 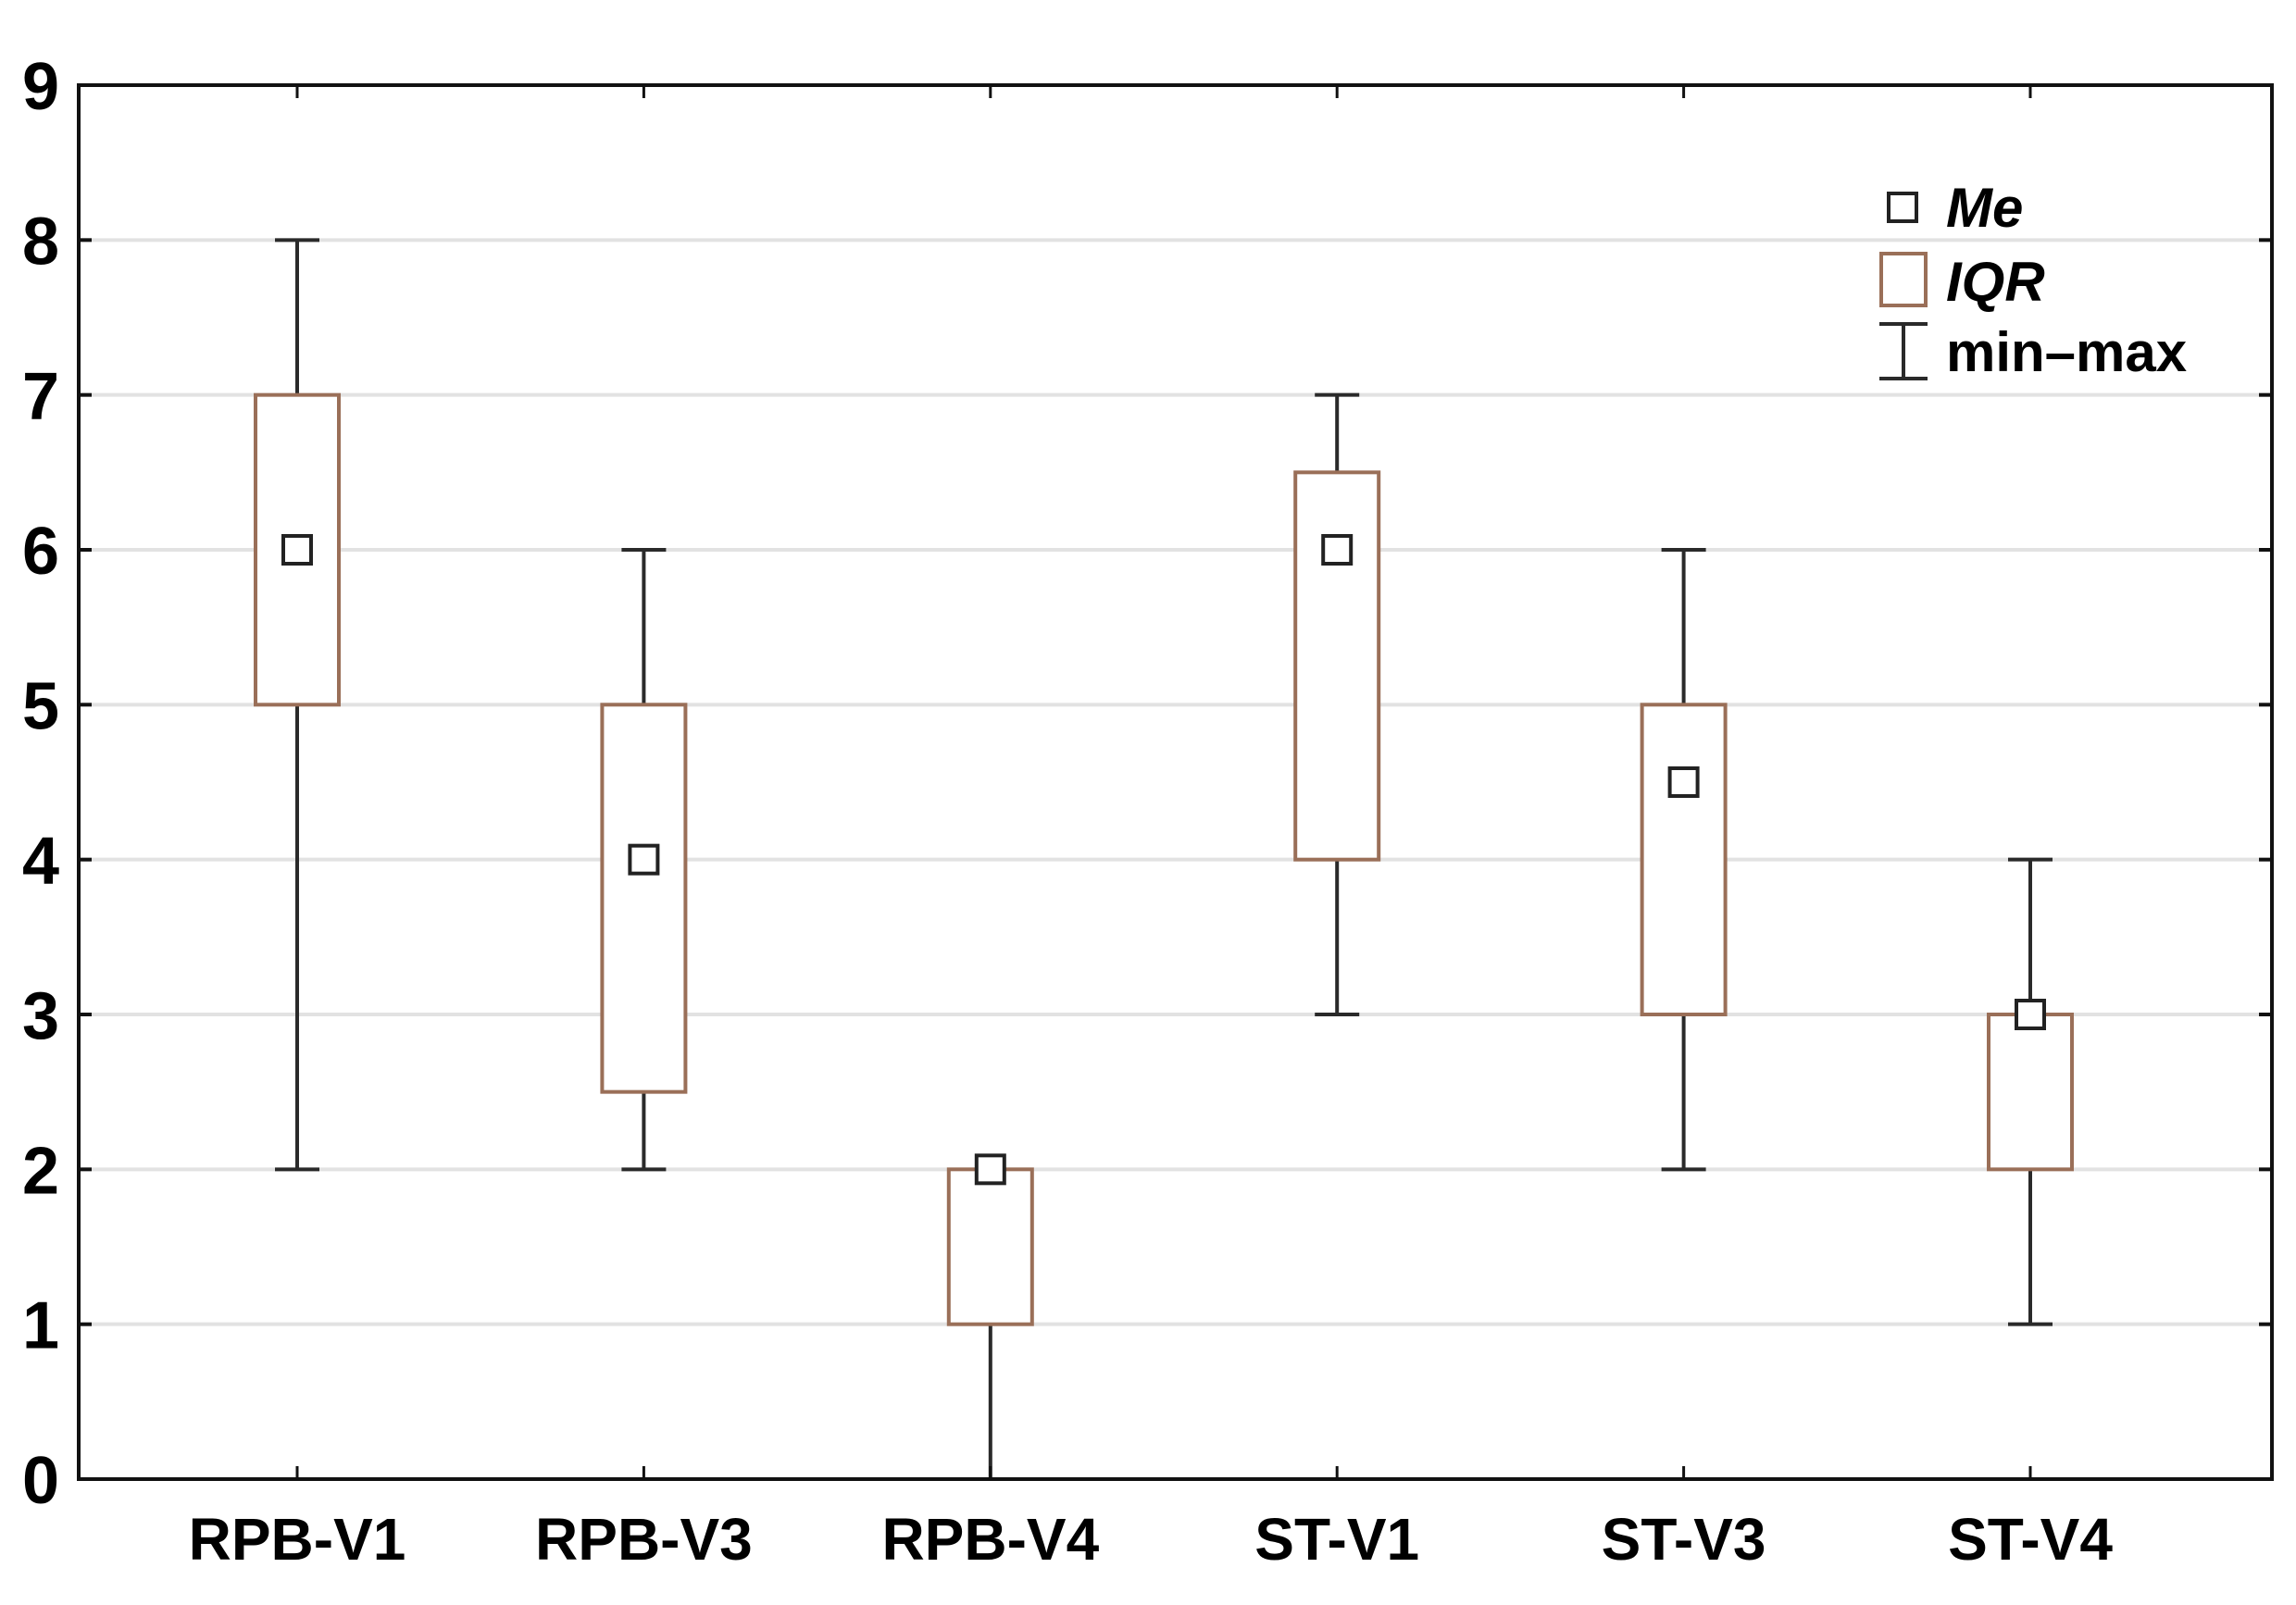 What do you see at coordinates (40, 784) in the screenshot?
I see `y-axis-tick-labels: 0 1 2 3 4 5 6 7 8 9` at bounding box center [40, 784].